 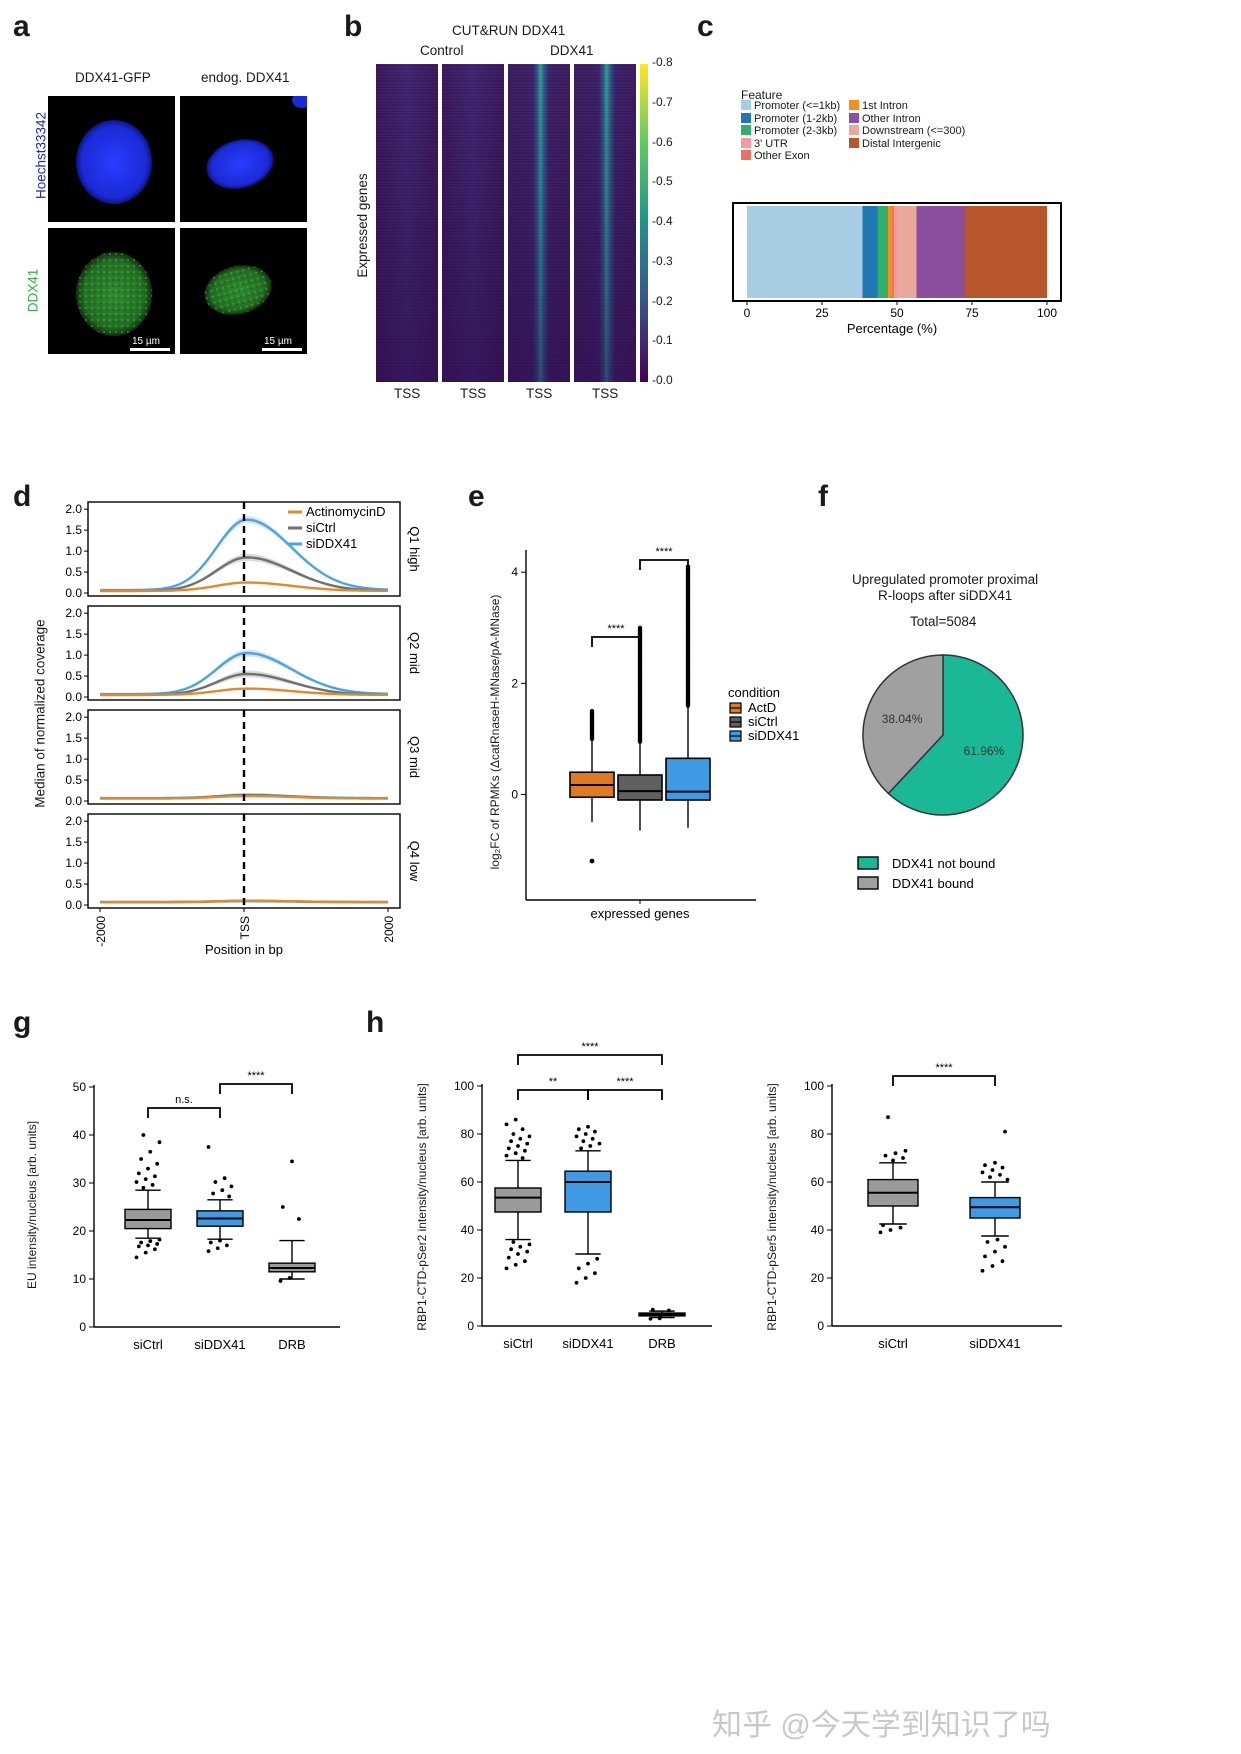 What do you see at coordinates (902, 719) in the screenshot?
I see `pie-slice-label: 38.04%` at bounding box center [902, 719].